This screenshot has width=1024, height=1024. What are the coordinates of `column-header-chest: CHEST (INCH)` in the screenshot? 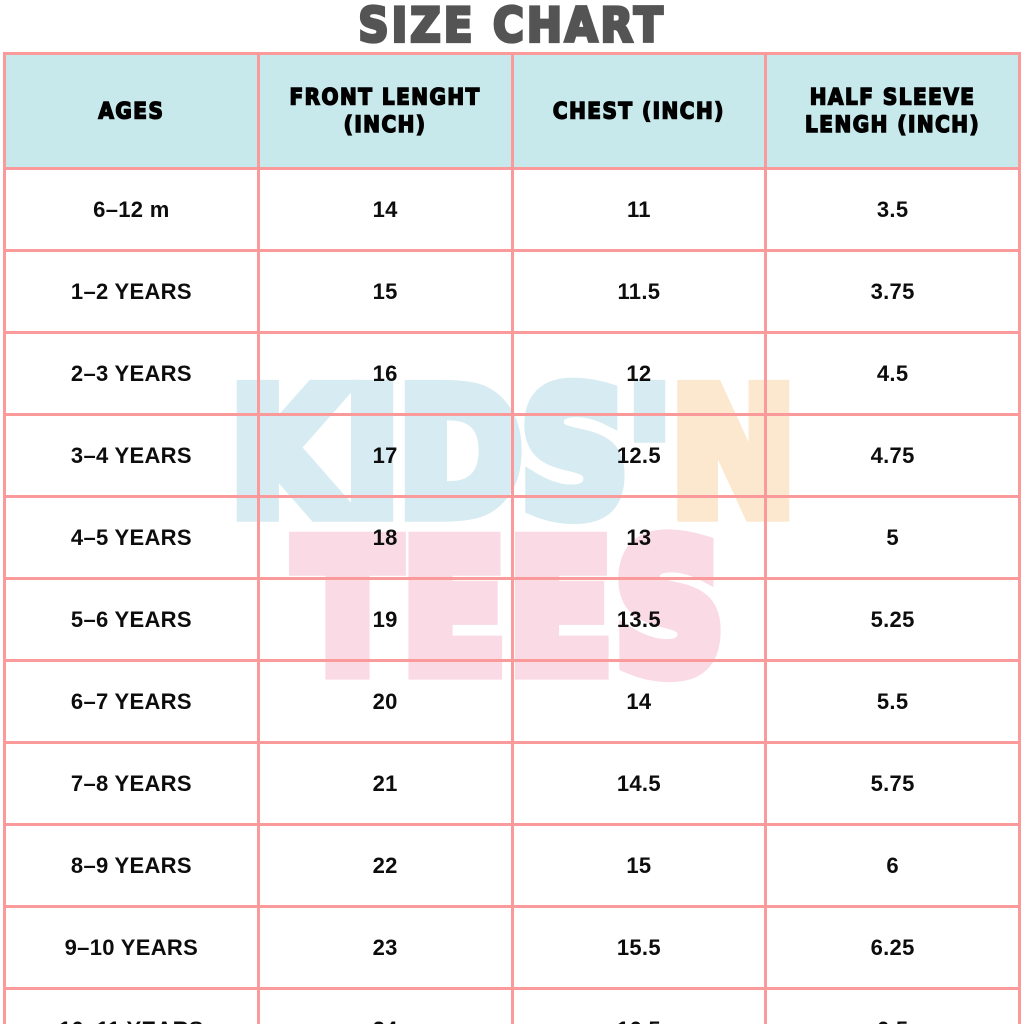 It's located at (639, 111).